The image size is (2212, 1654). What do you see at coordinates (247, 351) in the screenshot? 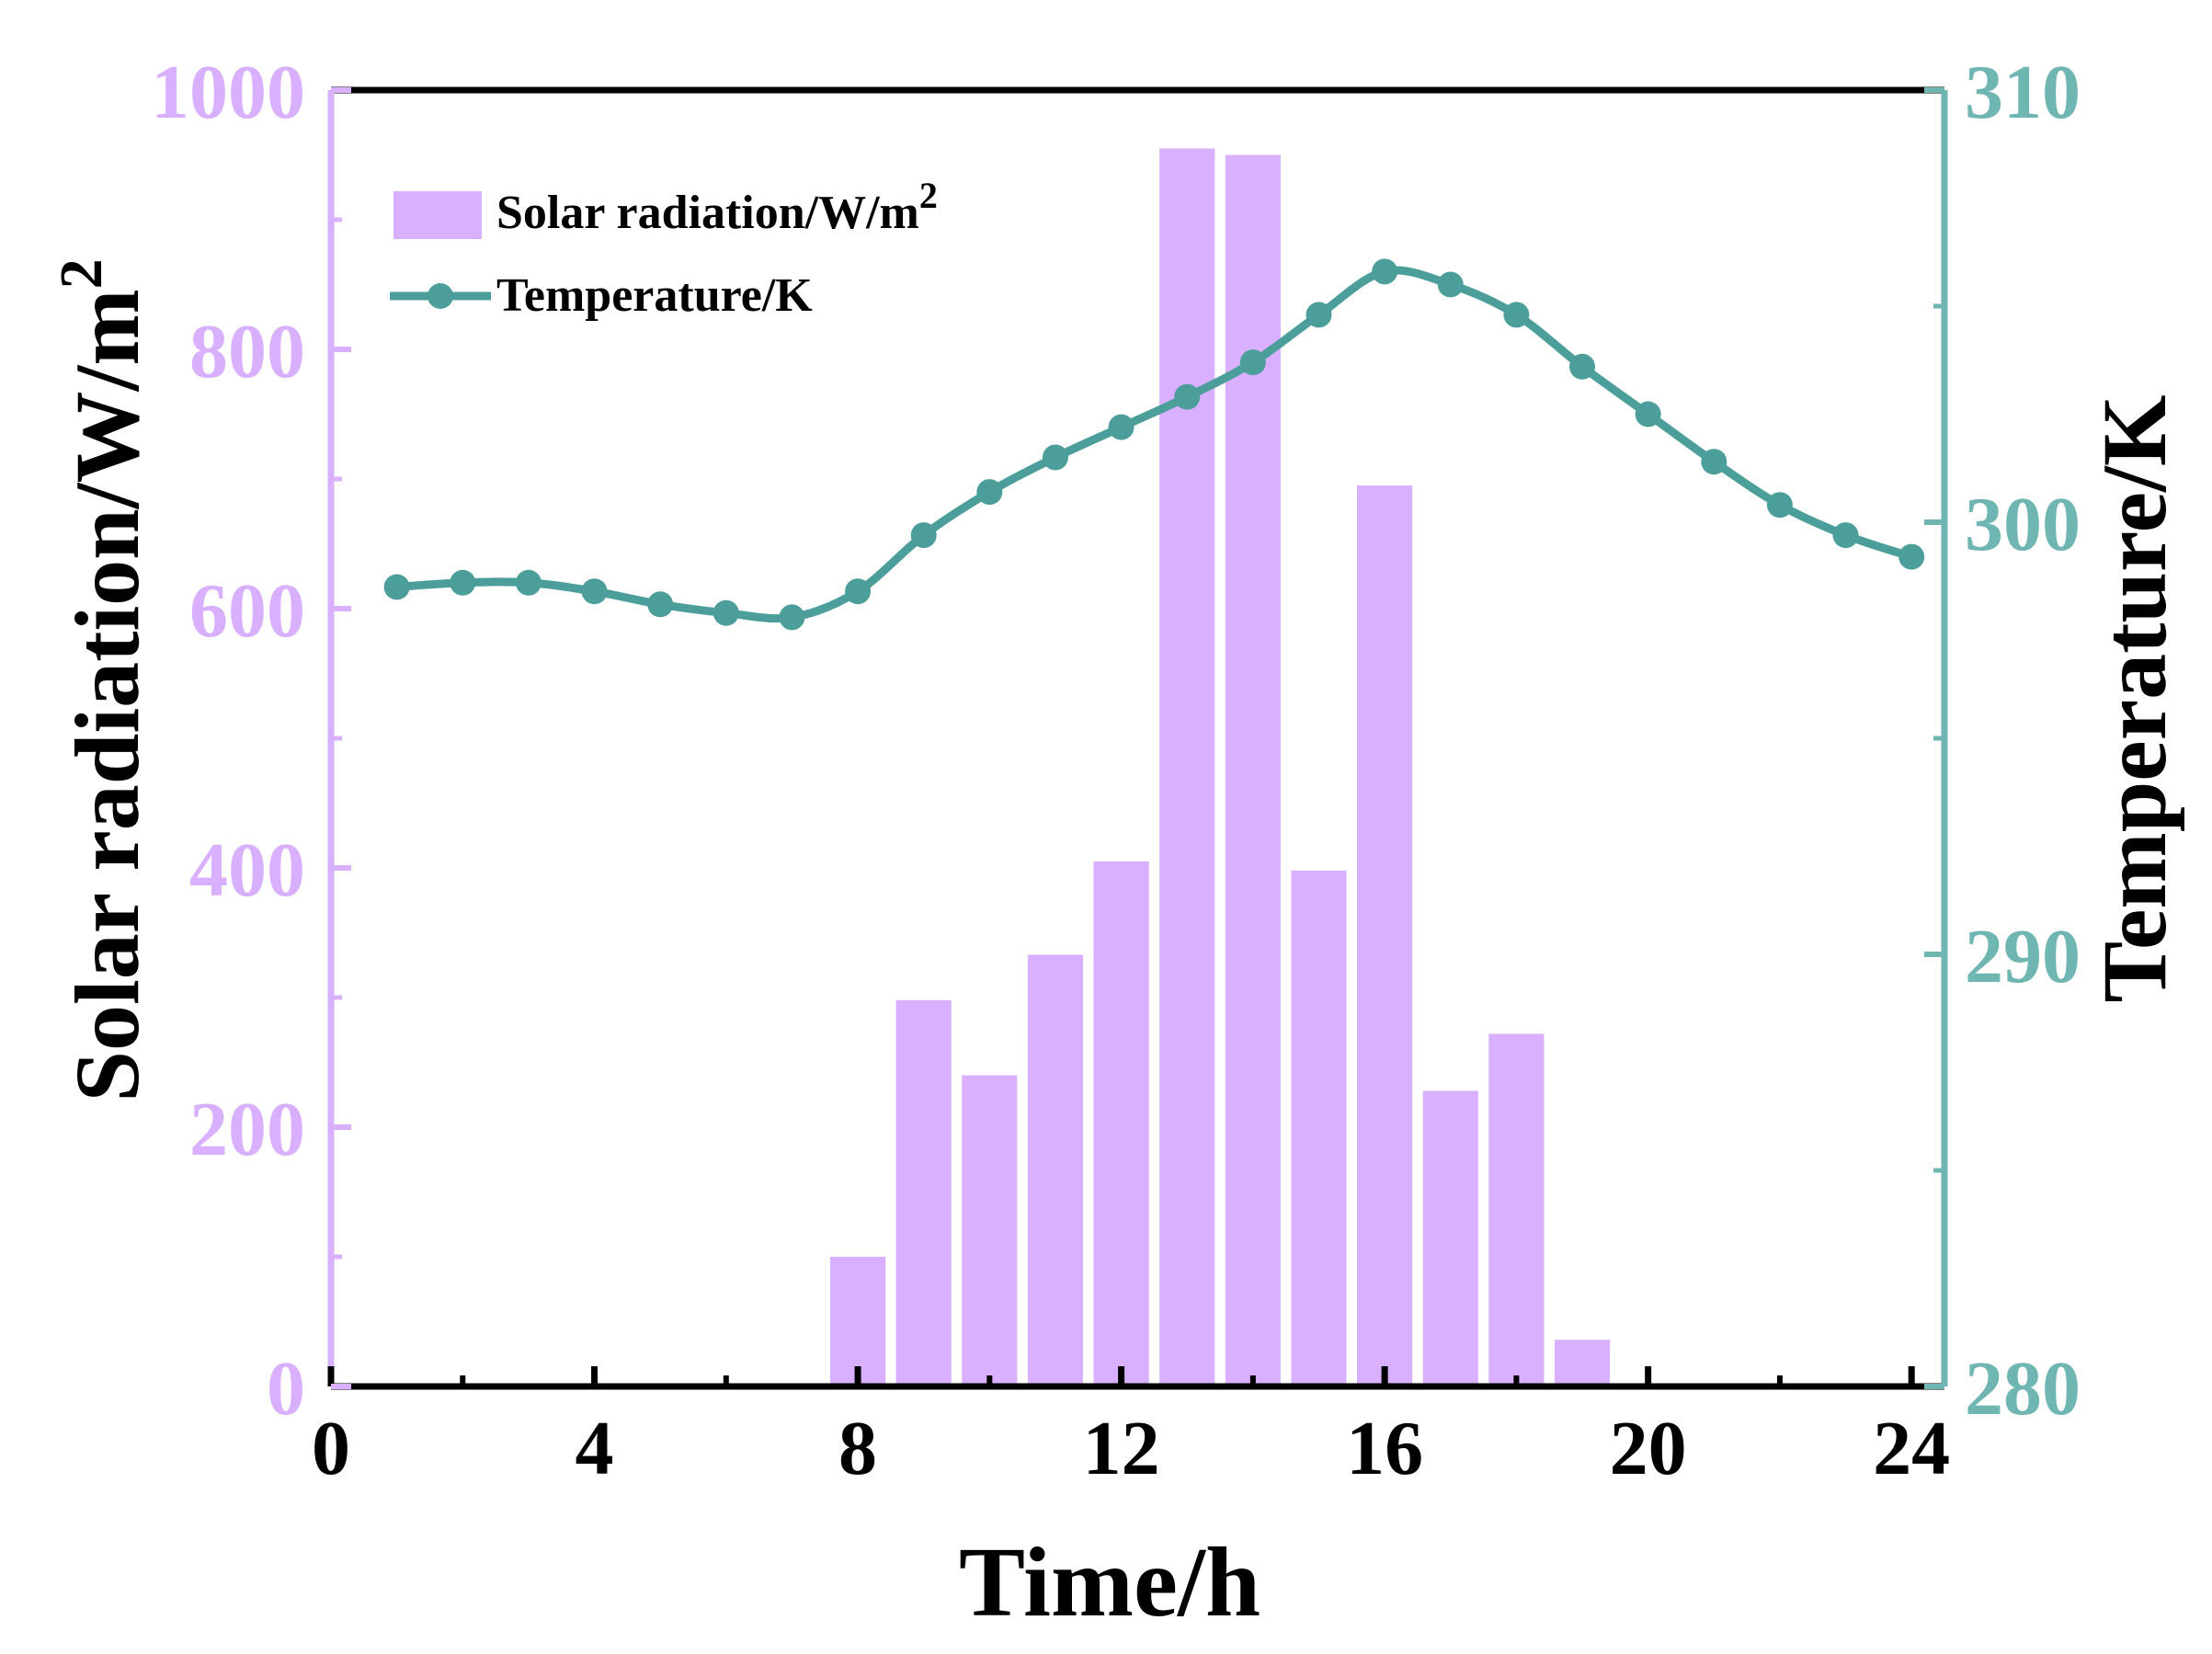
I see `y-left-tick-label-800: 800` at bounding box center [247, 351].